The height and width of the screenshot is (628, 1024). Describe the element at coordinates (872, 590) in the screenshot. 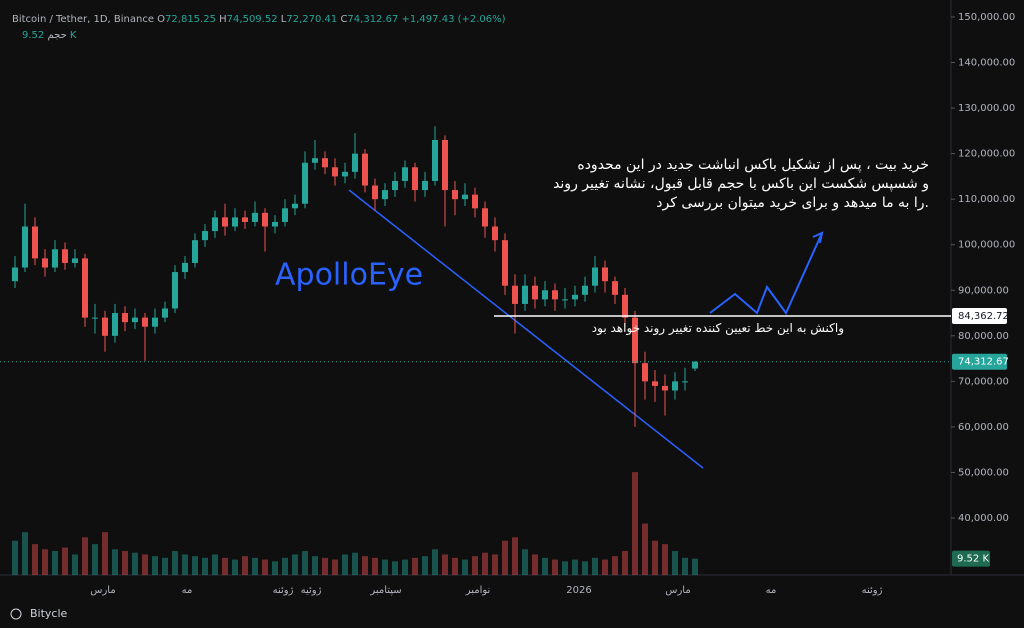

I see `x-tick-label: ژوئنه` at that location.